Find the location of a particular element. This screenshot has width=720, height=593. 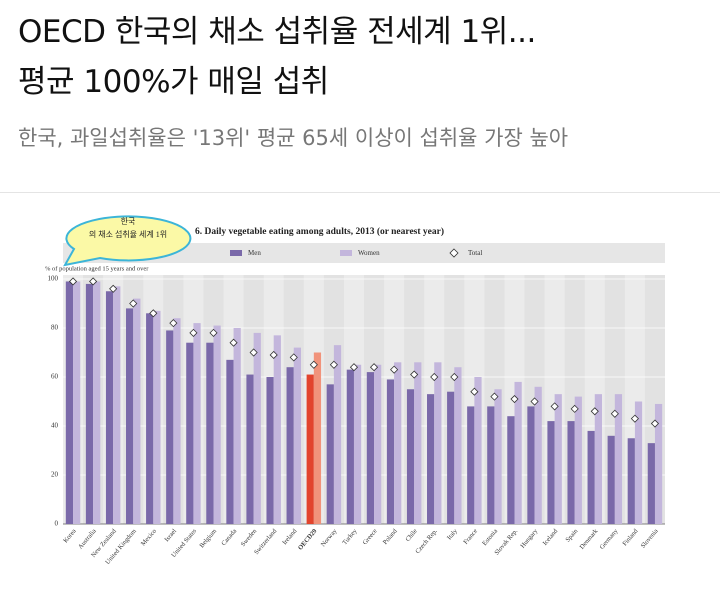

legend-bg is located at coordinates (364, 253).